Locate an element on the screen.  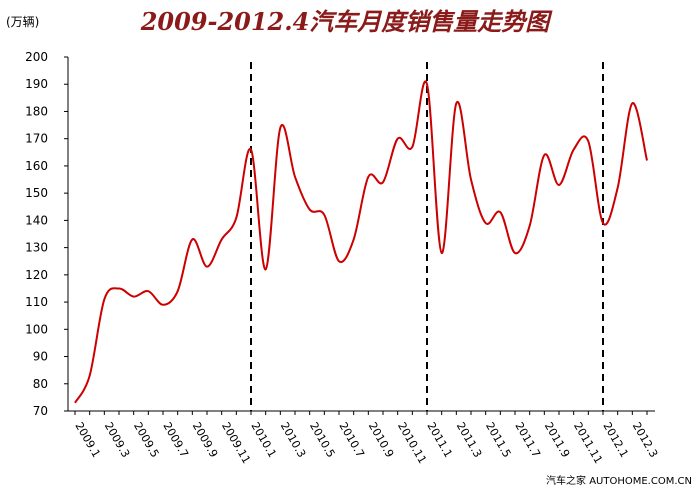
y-tick-label: 140 is located at coordinates (36, 220).